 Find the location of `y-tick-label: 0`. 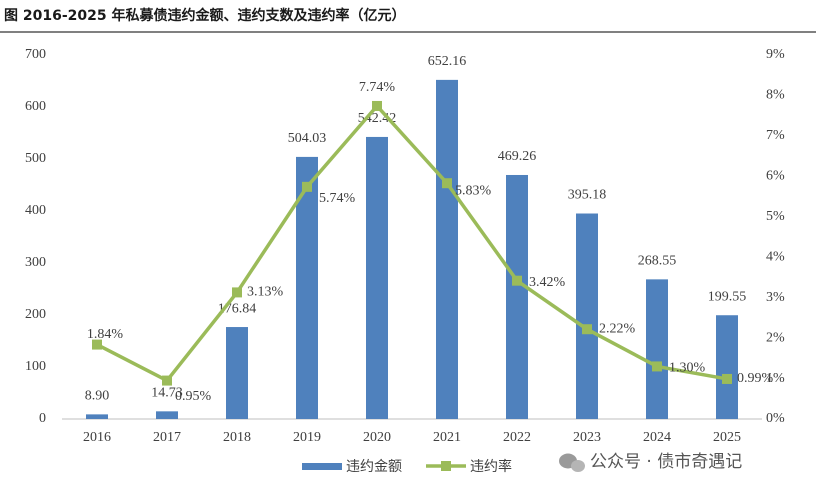

y-tick-label: 0 is located at coordinates (42, 418).